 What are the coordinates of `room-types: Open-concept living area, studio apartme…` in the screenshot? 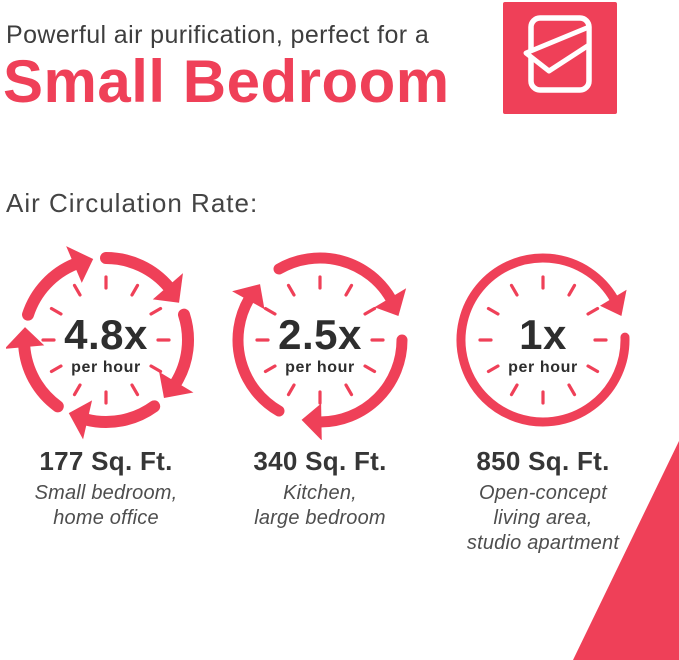 It's located at (543, 518).